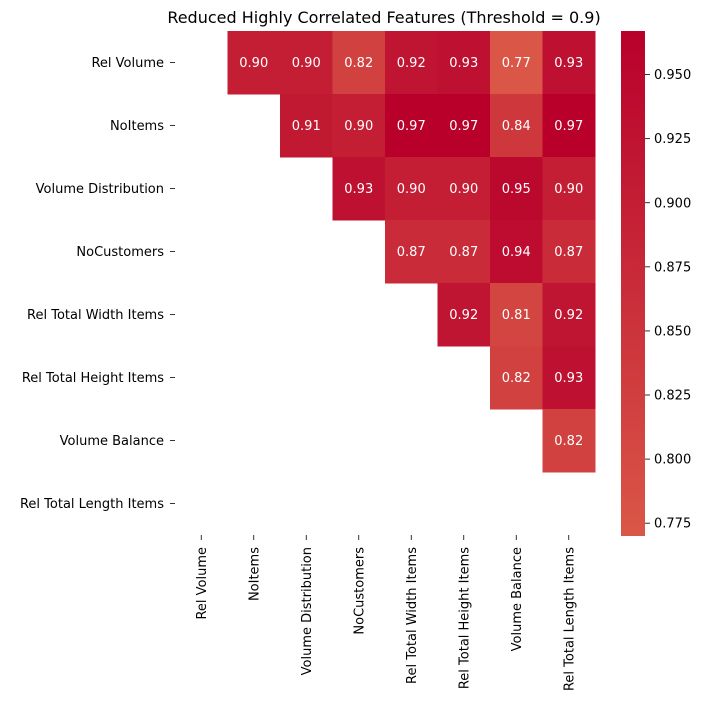 The height and width of the screenshot is (709, 705). I want to click on colorbar-tick-label: 0.775, so click(672, 524).